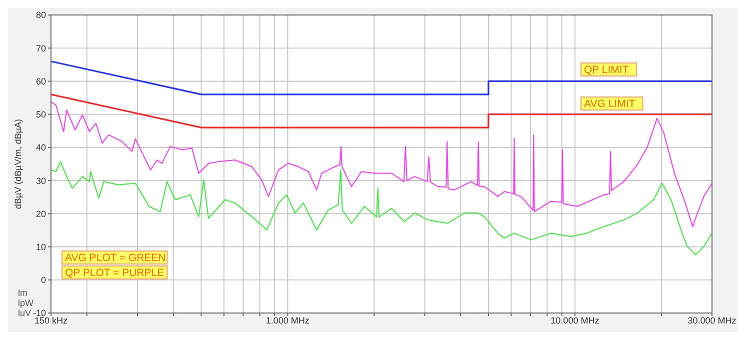 The width and height of the screenshot is (746, 340). I want to click on y-tick-label: 60, so click(41, 81).